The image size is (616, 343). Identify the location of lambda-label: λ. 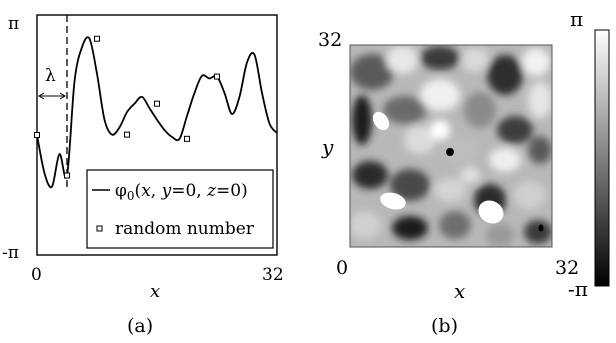
(50, 76).